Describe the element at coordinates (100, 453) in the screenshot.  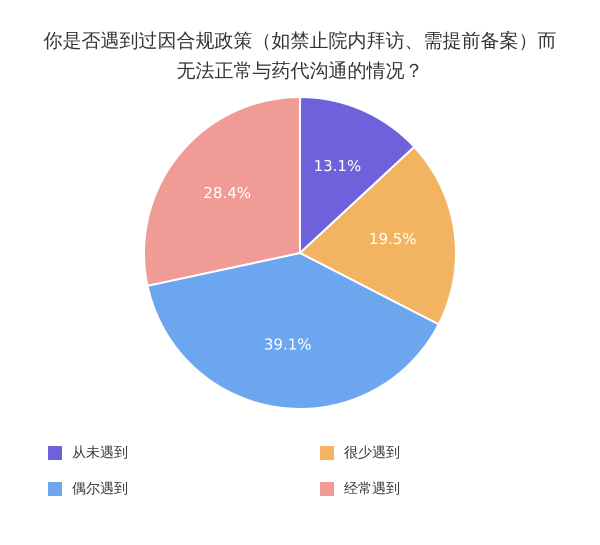
I see `legend-label: 从未遇到` at that location.